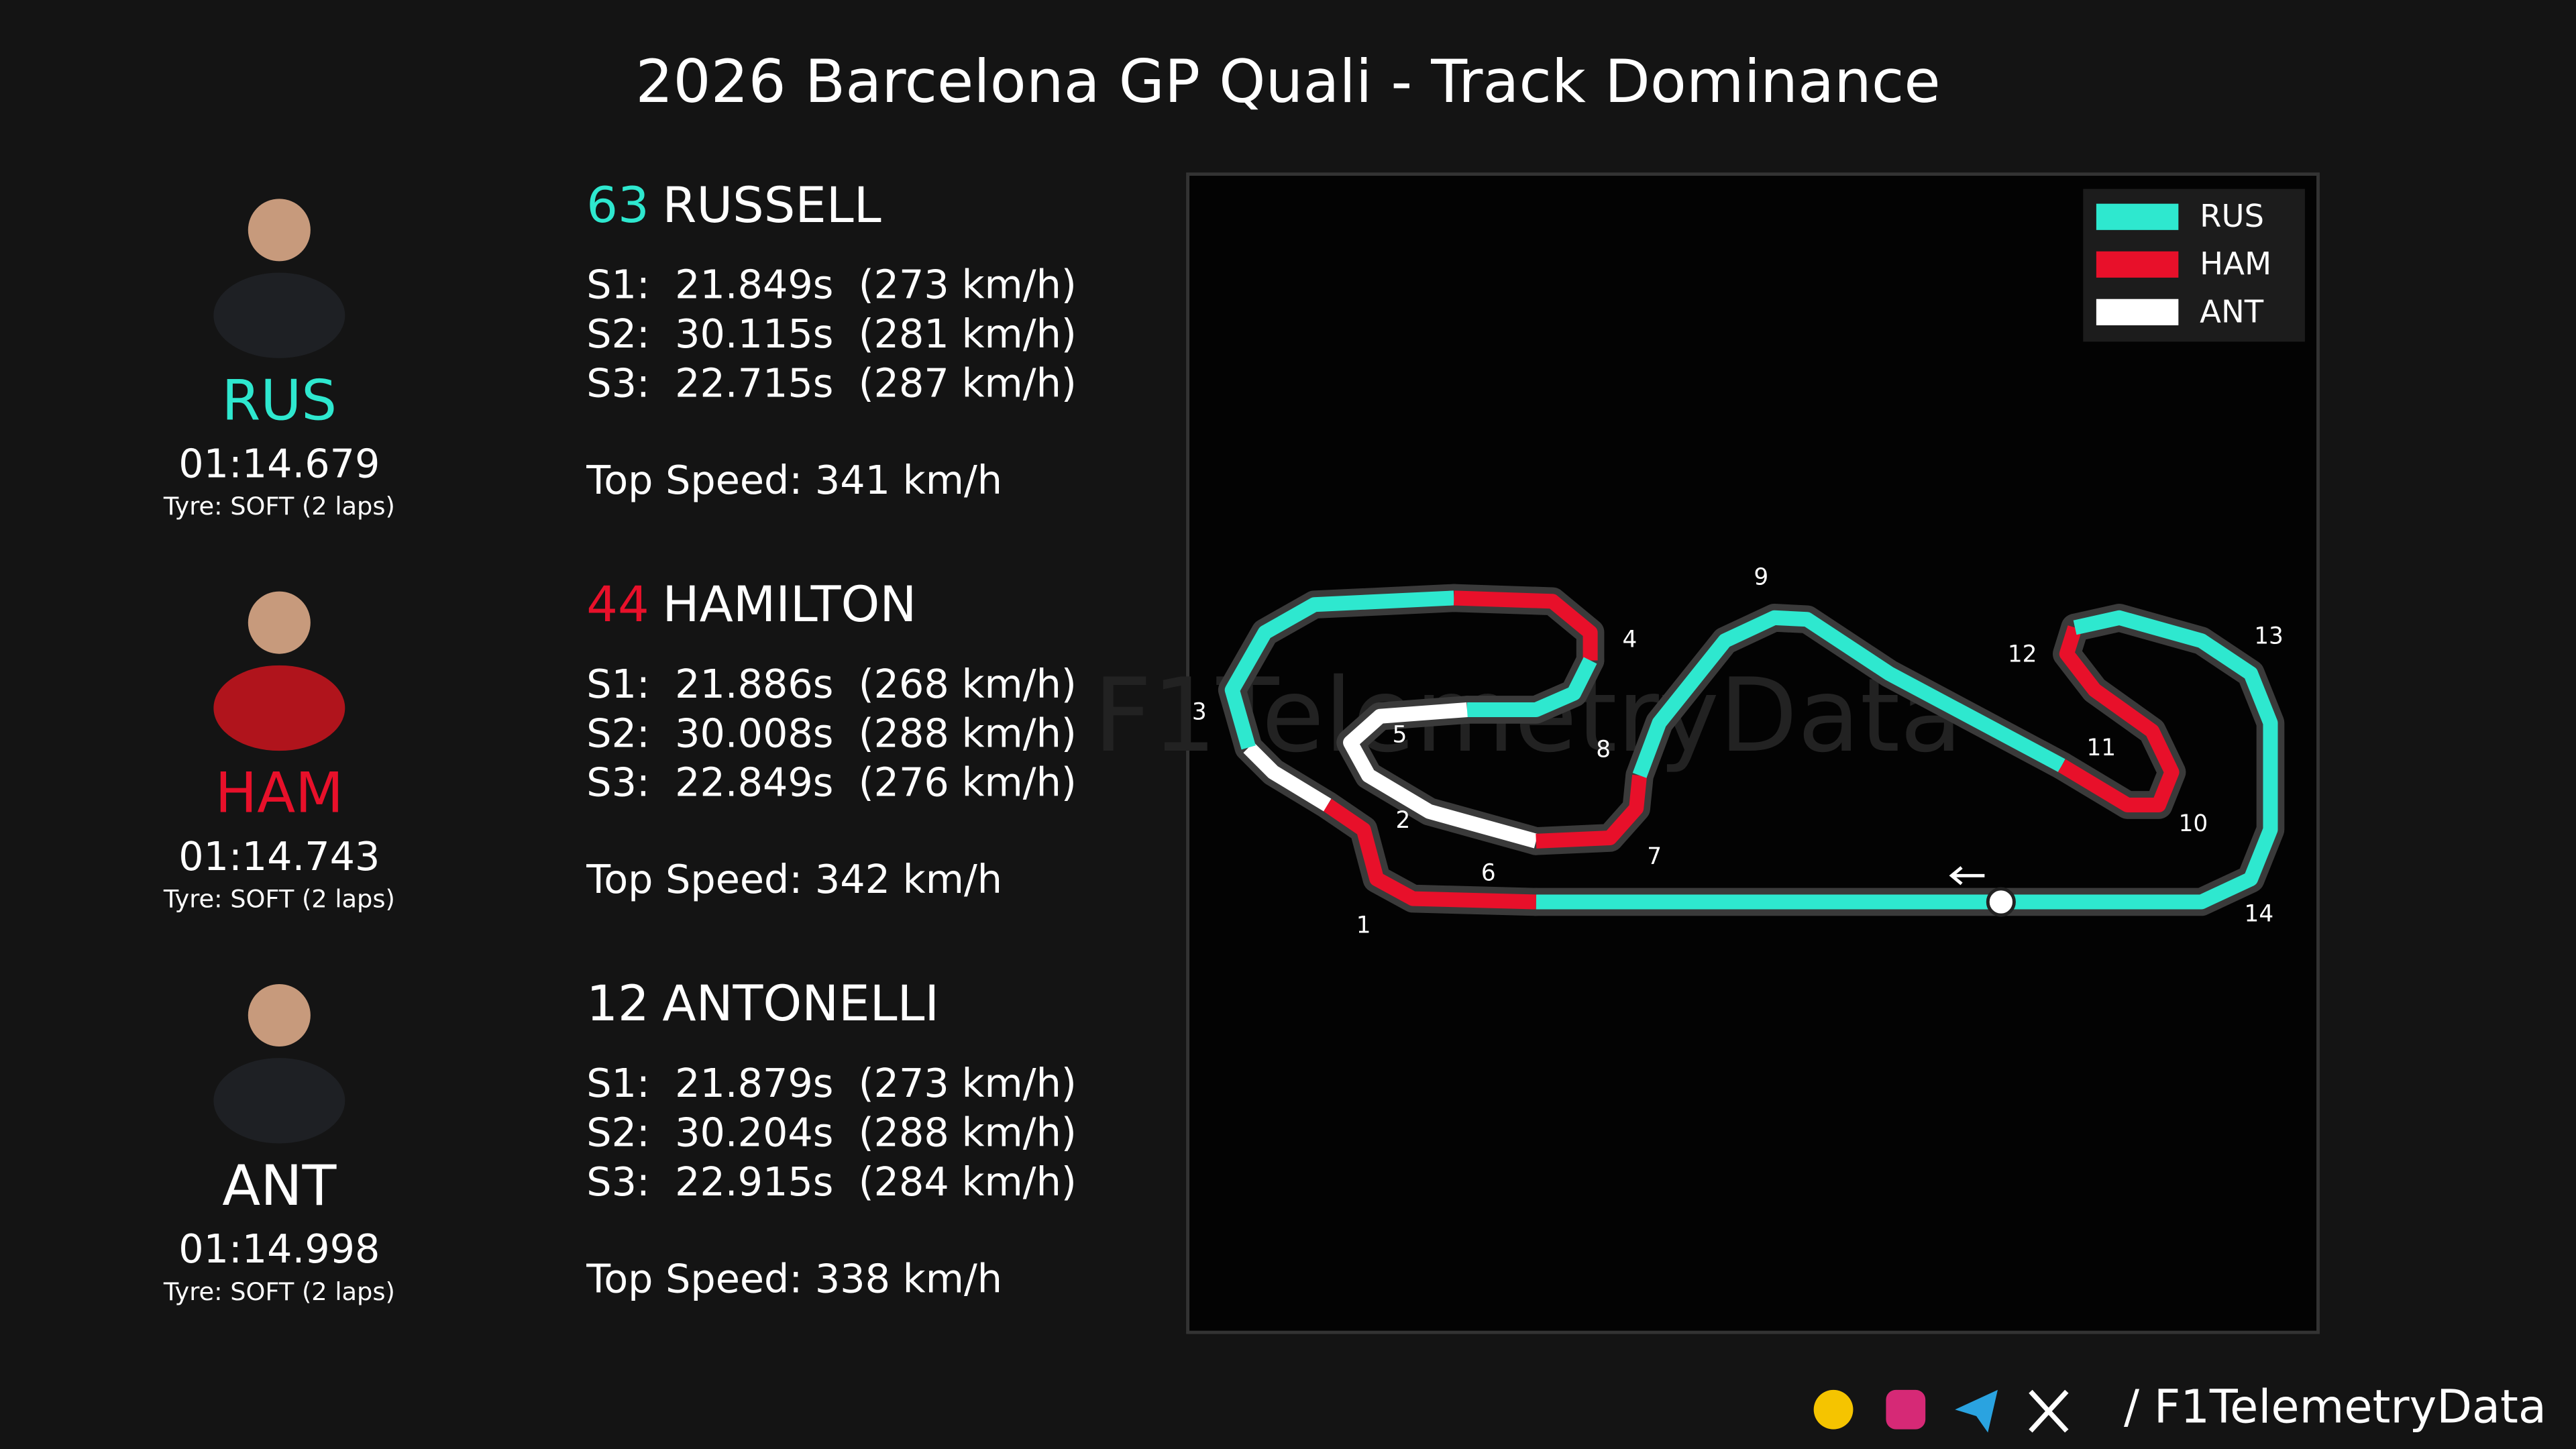 The width and height of the screenshot is (2576, 1449). What do you see at coordinates (1976, 1411) in the screenshot?
I see `icon-telegram` at bounding box center [1976, 1411].